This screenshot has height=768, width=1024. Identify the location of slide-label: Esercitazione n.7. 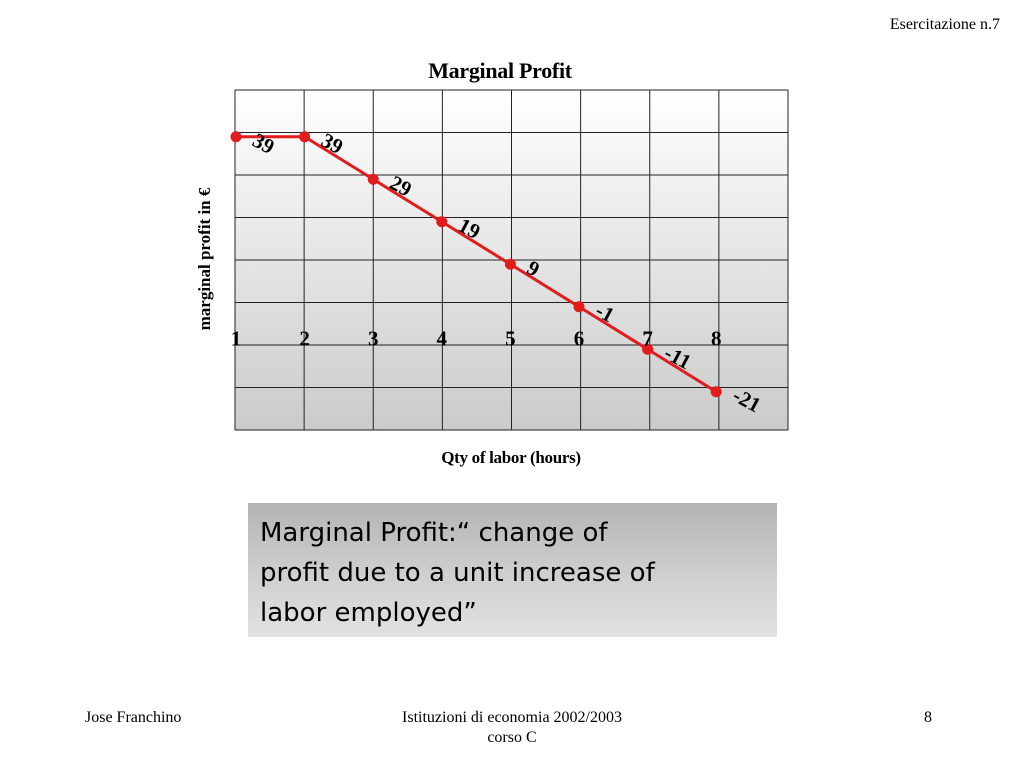
(944, 24).